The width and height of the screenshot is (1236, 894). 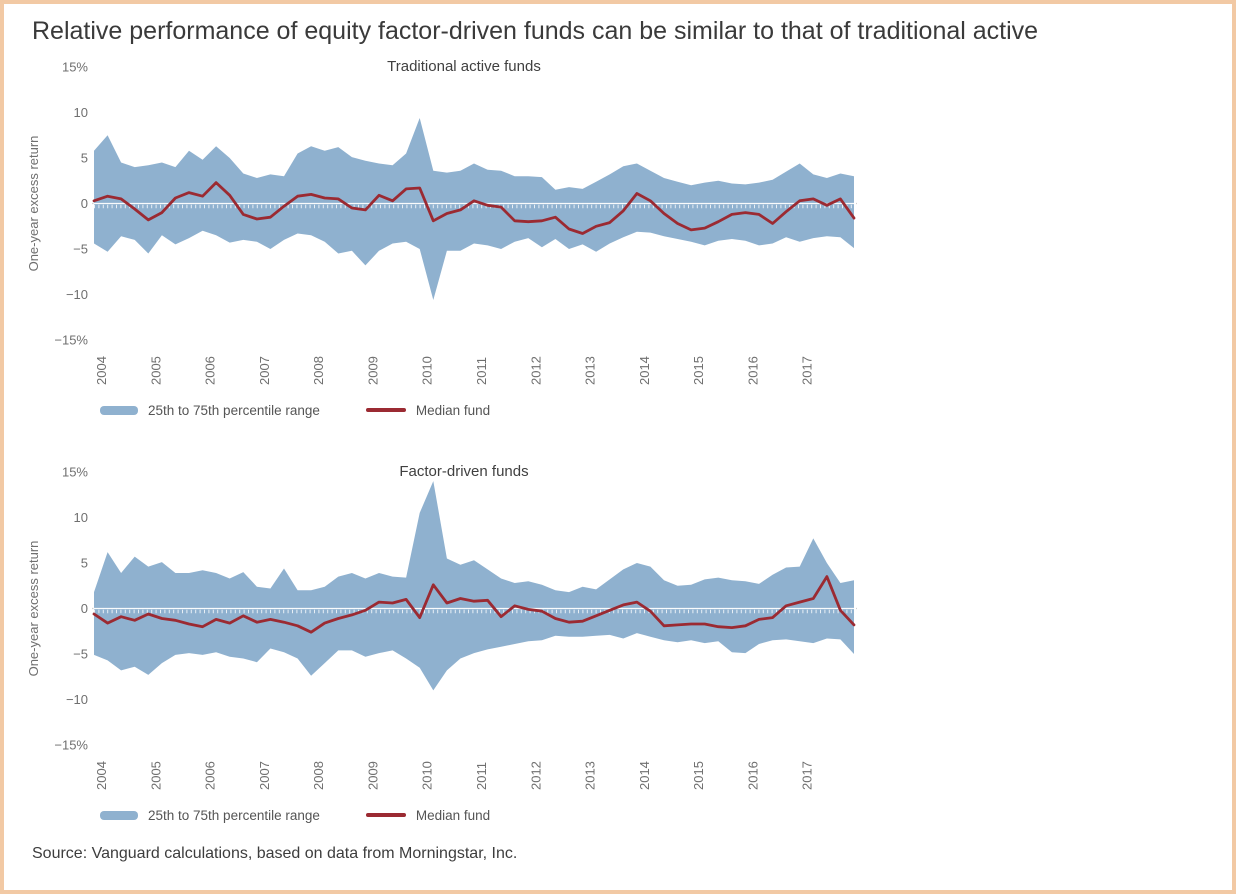 I want to click on spacer, so click(x=618, y=439).